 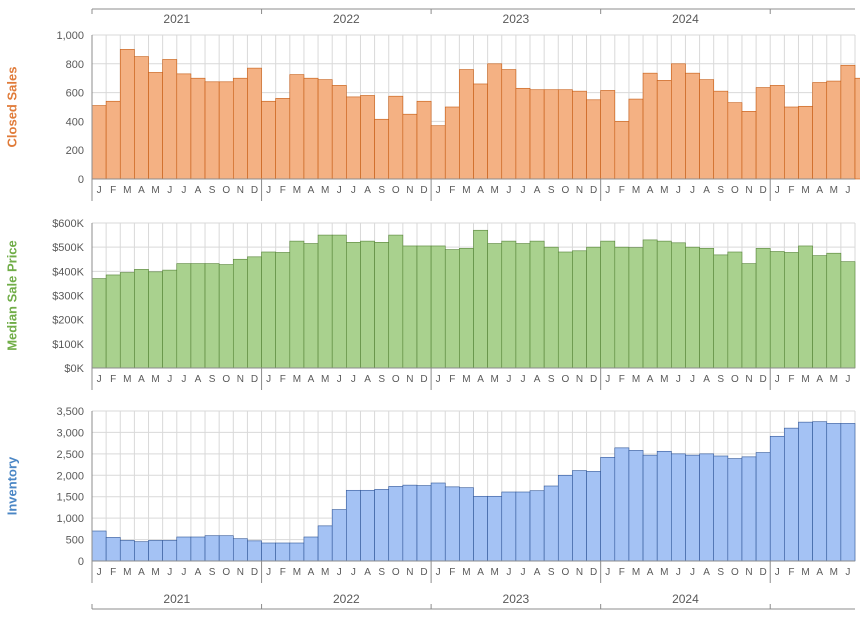 What do you see at coordinates (176, 599) in the screenshot?
I see `bottom-year-label: 2021` at bounding box center [176, 599].